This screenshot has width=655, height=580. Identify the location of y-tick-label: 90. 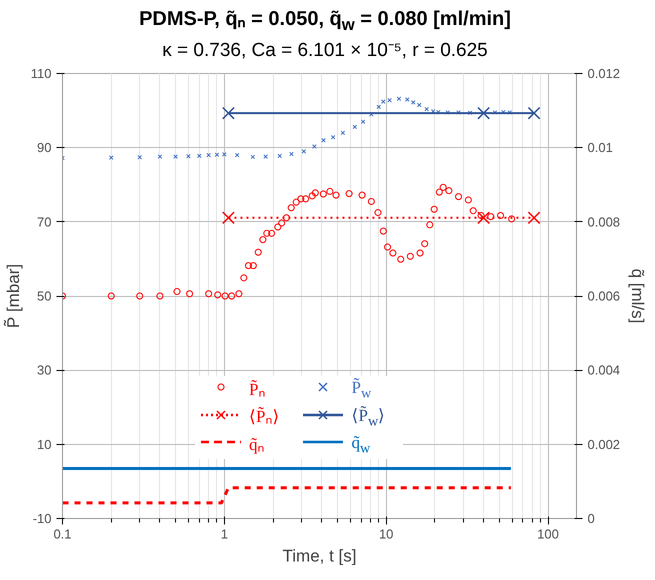
(44, 148).